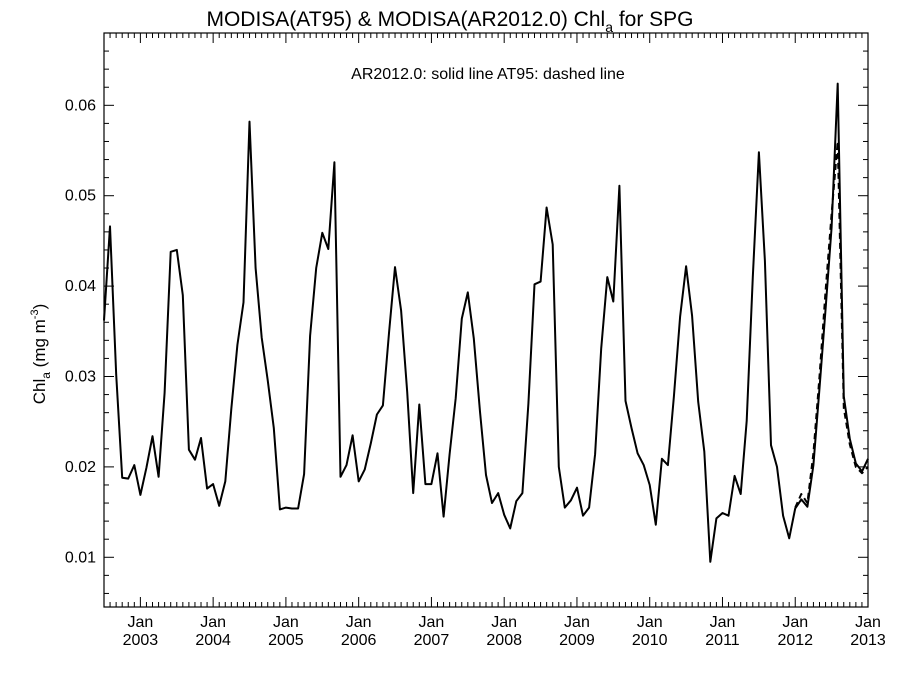 Image resolution: width=900 pixels, height=675 pixels. What do you see at coordinates (577, 640) in the screenshot?
I see `x-tick-year-label: 2009` at bounding box center [577, 640].